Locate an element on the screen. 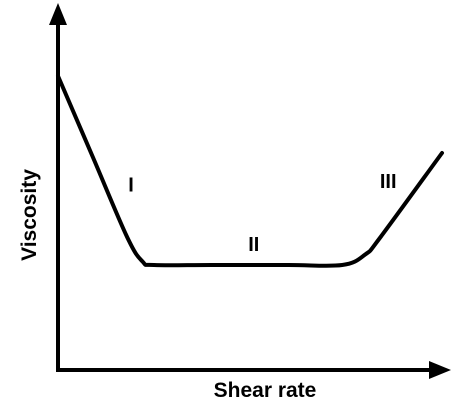 The height and width of the screenshot is (405, 452). region-label-1: I is located at coordinates (131, 186).